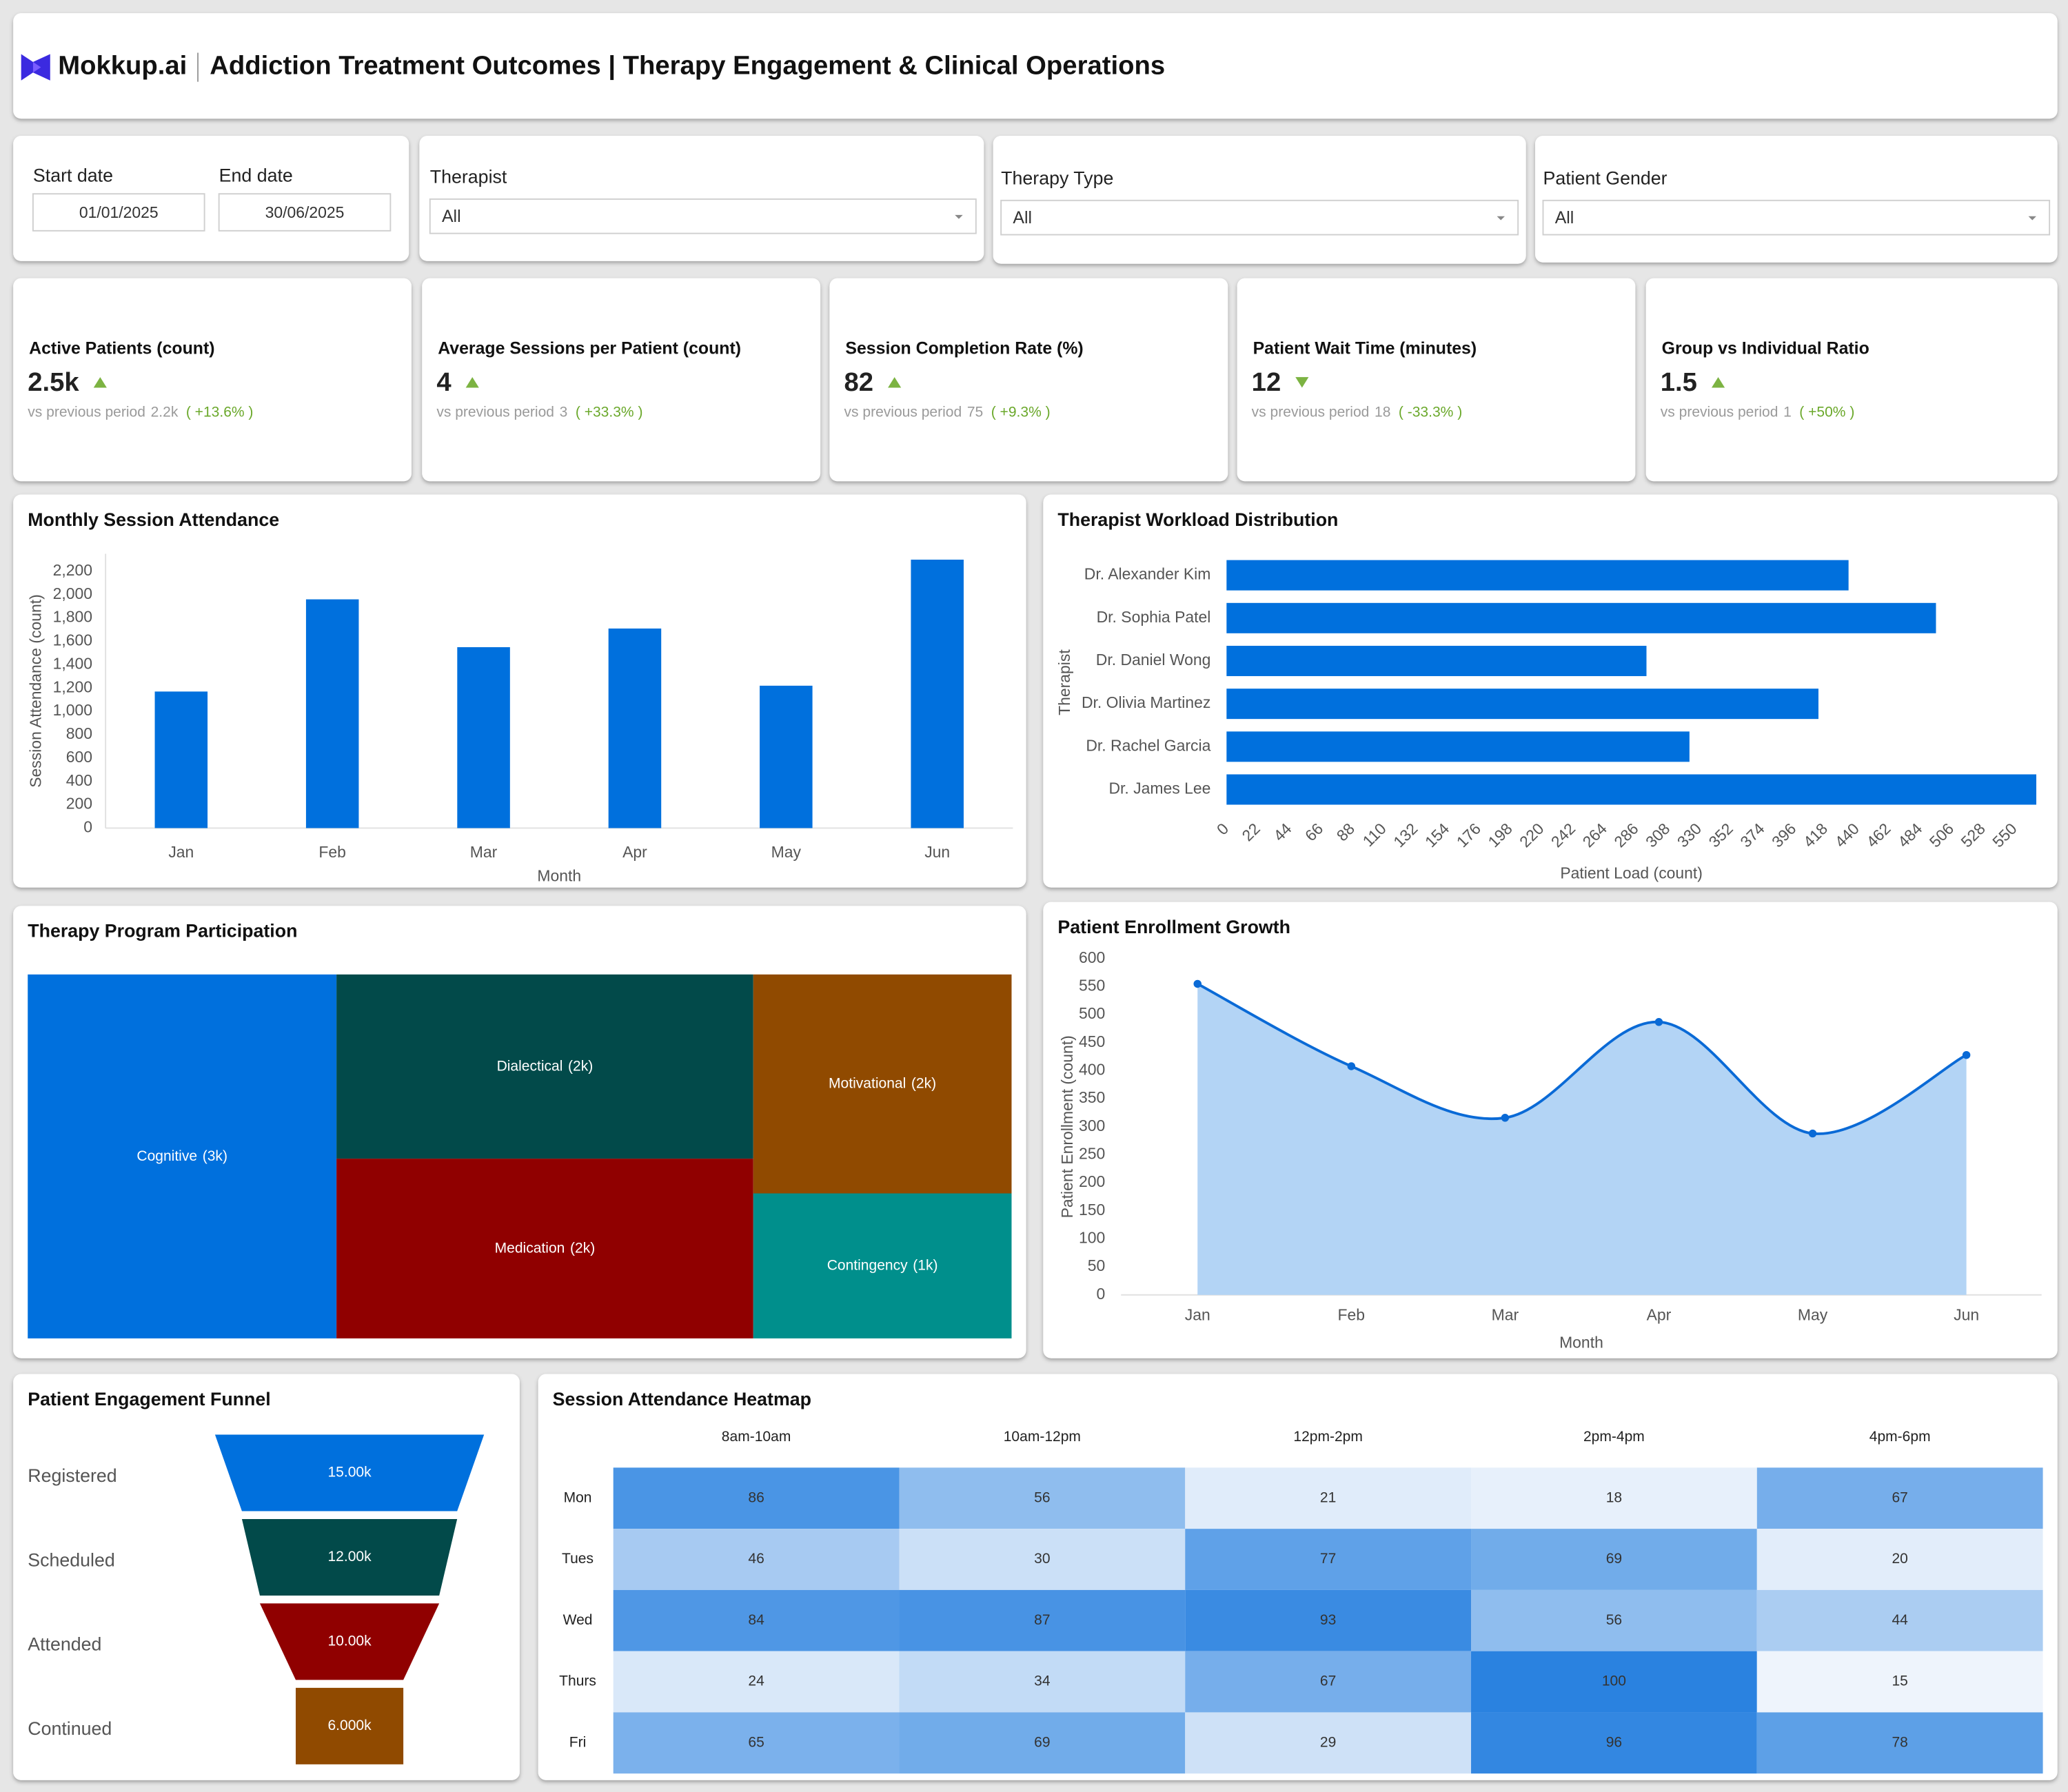  I want to click on funnel-category: Continued, so click(70, 1729).